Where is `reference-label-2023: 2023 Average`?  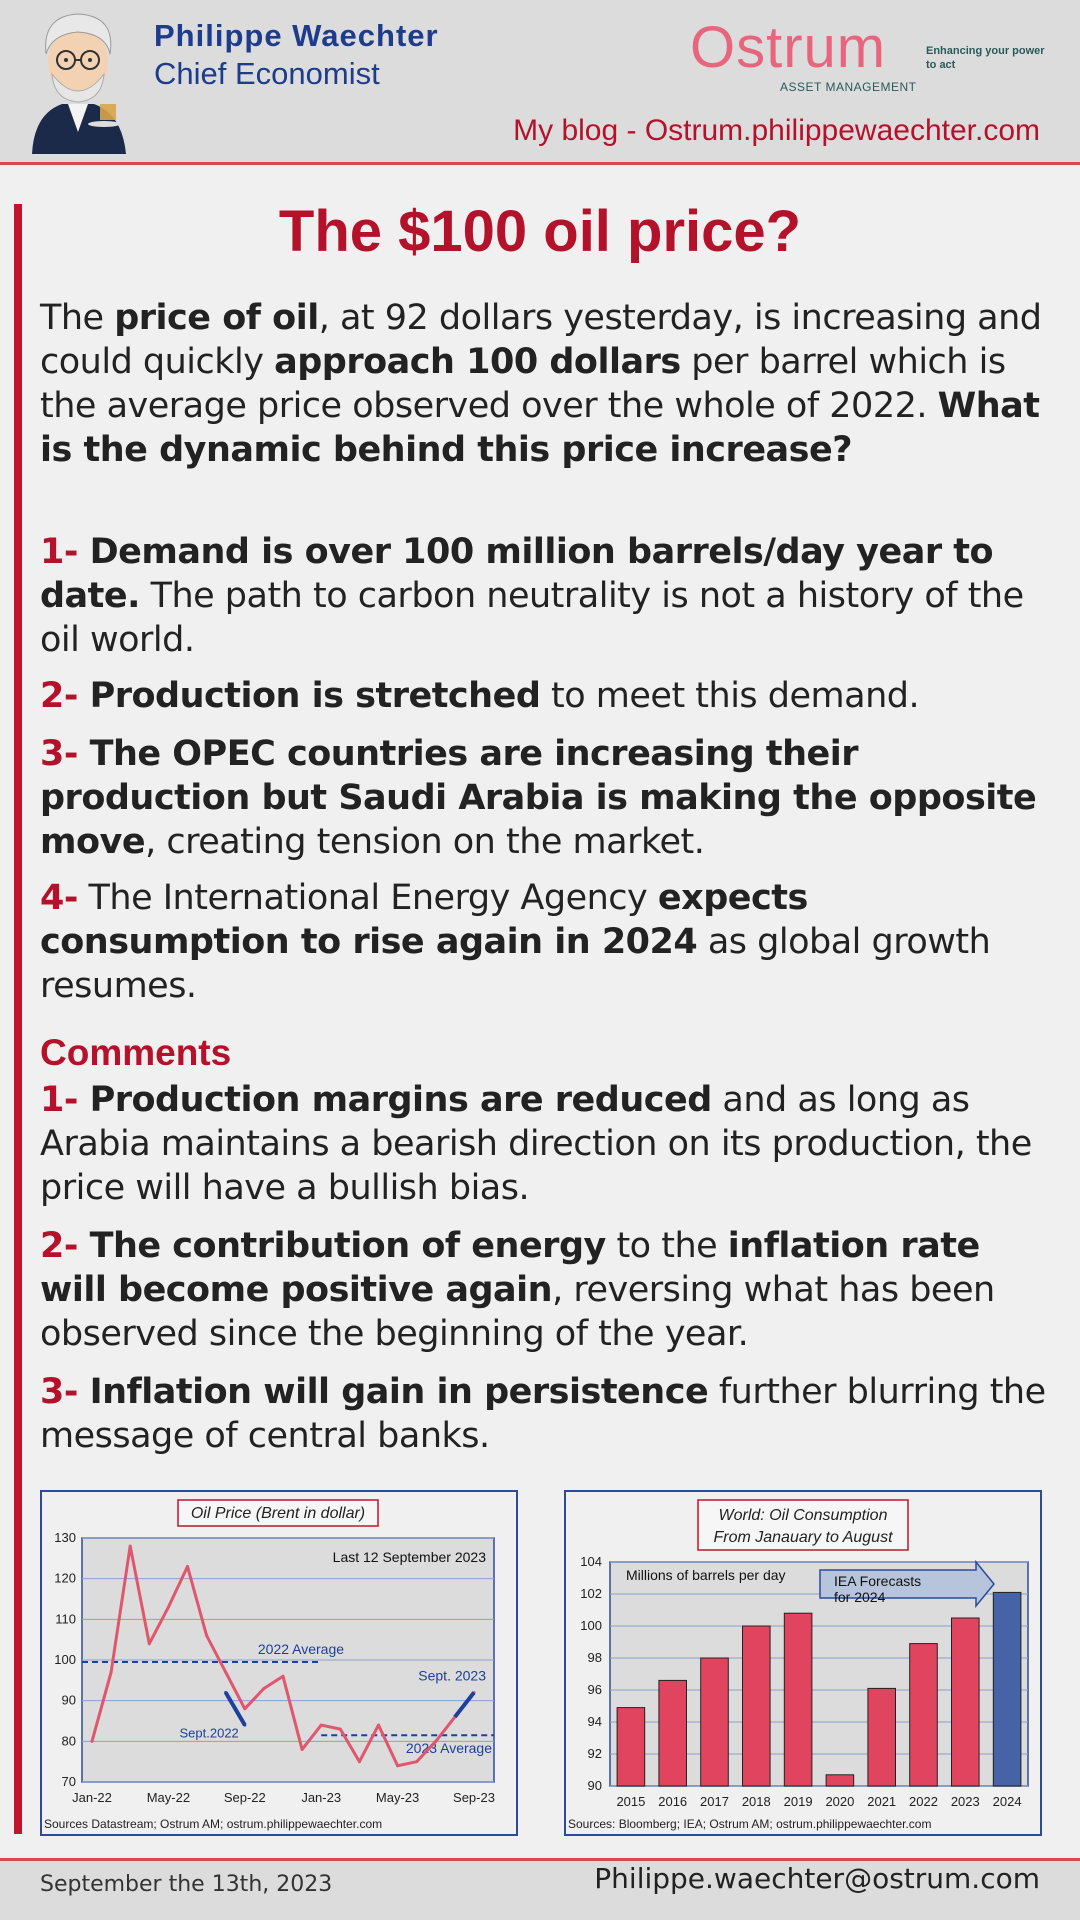
reference-label-2023: 2023 Average is located at coordinates (449, 1748).